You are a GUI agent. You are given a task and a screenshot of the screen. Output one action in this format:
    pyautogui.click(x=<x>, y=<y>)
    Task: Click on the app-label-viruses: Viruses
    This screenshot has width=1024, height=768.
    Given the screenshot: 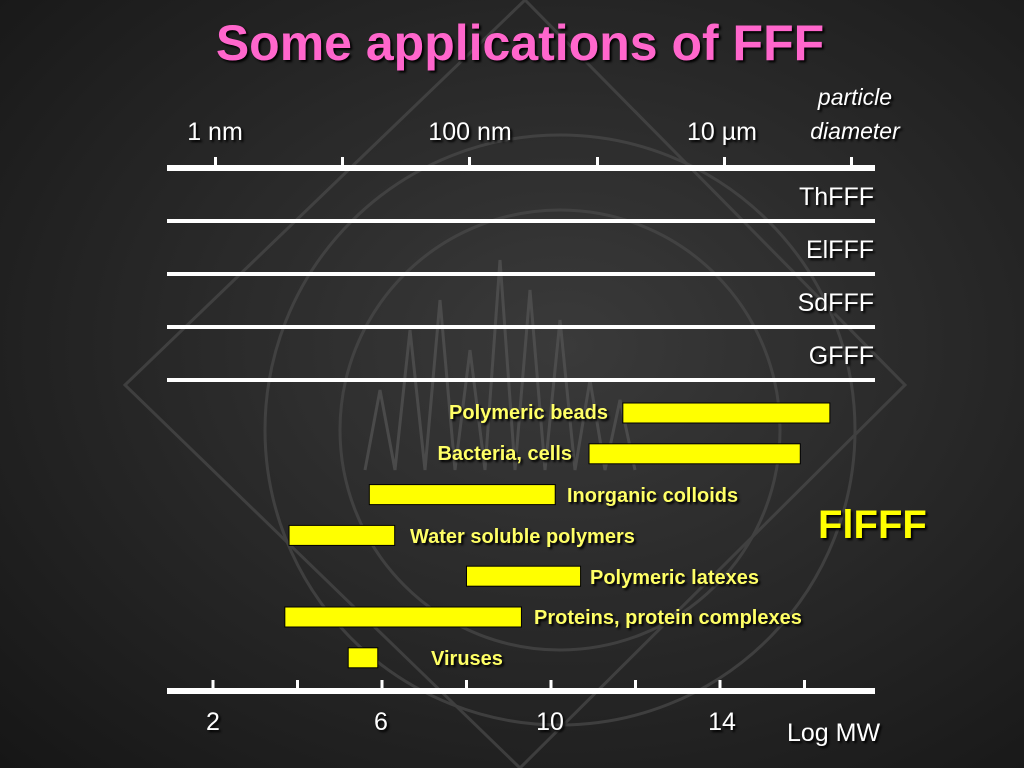 What is the action you would take?
    pyautogui.click(x=467, y=659)
    